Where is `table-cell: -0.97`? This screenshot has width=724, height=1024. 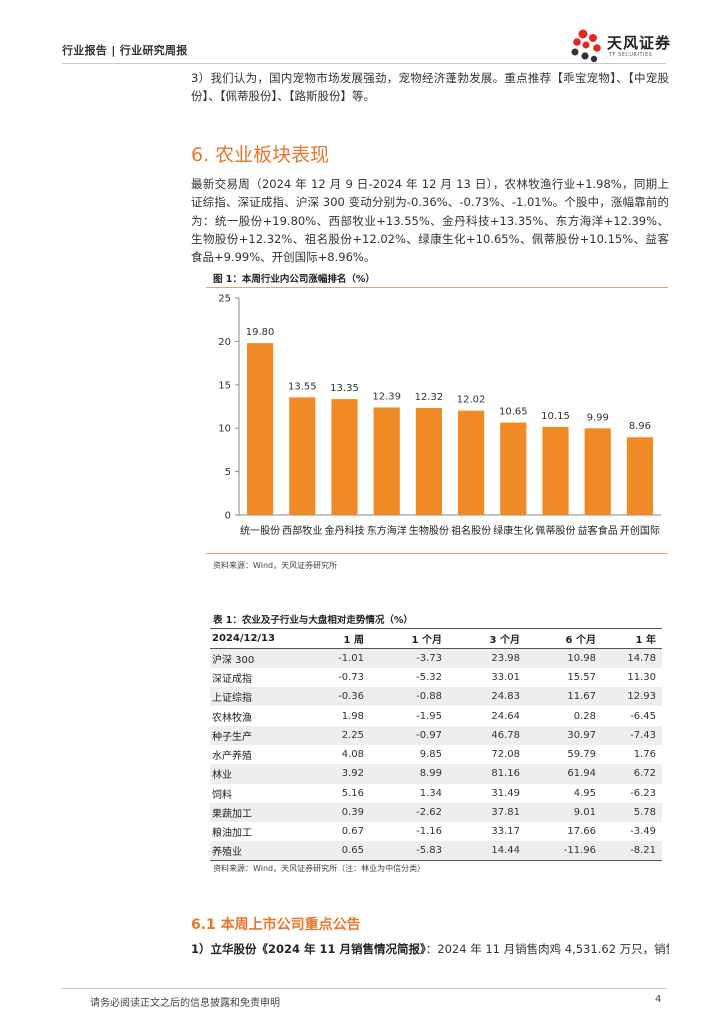 table-cell: -0.97 is located at coordinates (429, 735).